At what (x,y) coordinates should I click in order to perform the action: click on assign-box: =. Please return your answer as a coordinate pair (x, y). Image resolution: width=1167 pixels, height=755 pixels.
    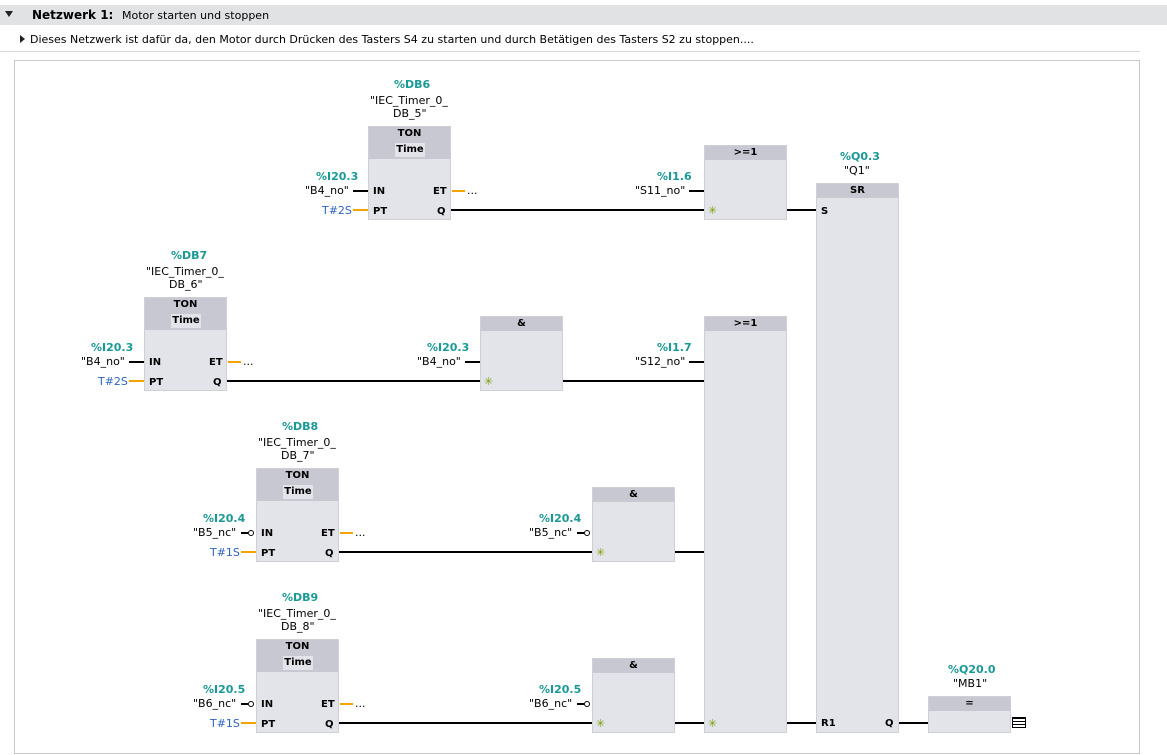
    Looking at the image, I should click on (969, 714).